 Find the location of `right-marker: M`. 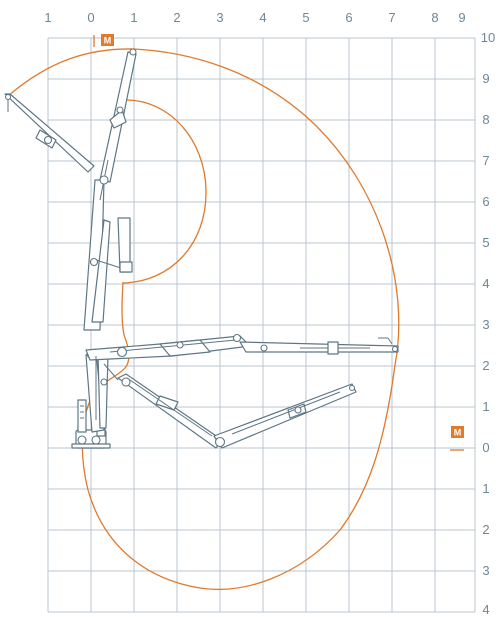

right-marker: M is located at coordinates (457, 438).